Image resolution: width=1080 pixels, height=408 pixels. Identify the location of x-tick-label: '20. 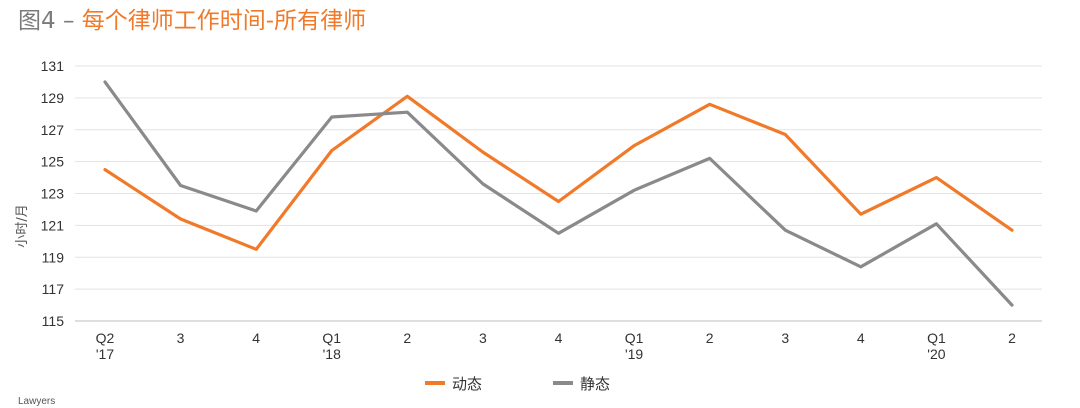
(936, 354).